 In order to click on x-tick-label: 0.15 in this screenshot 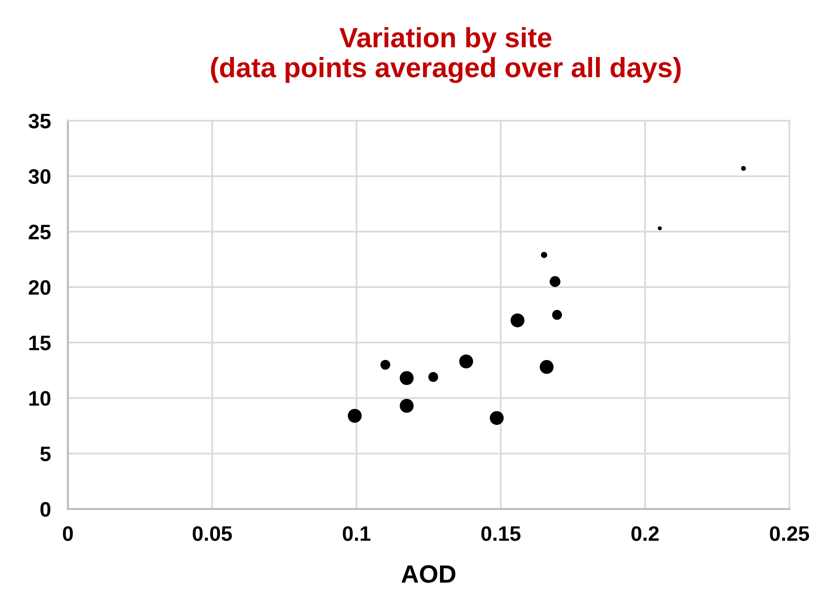, I will do `click(500, 533)`.